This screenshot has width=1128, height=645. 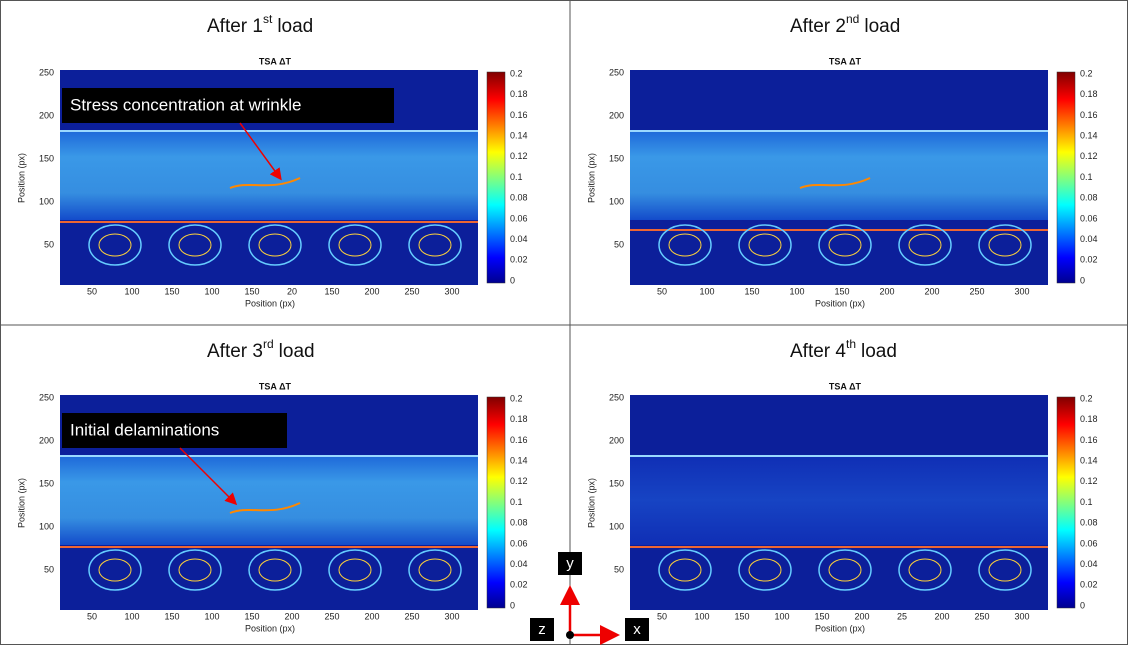 I want to click on title-text: After 1, so click(x=235, y=26).